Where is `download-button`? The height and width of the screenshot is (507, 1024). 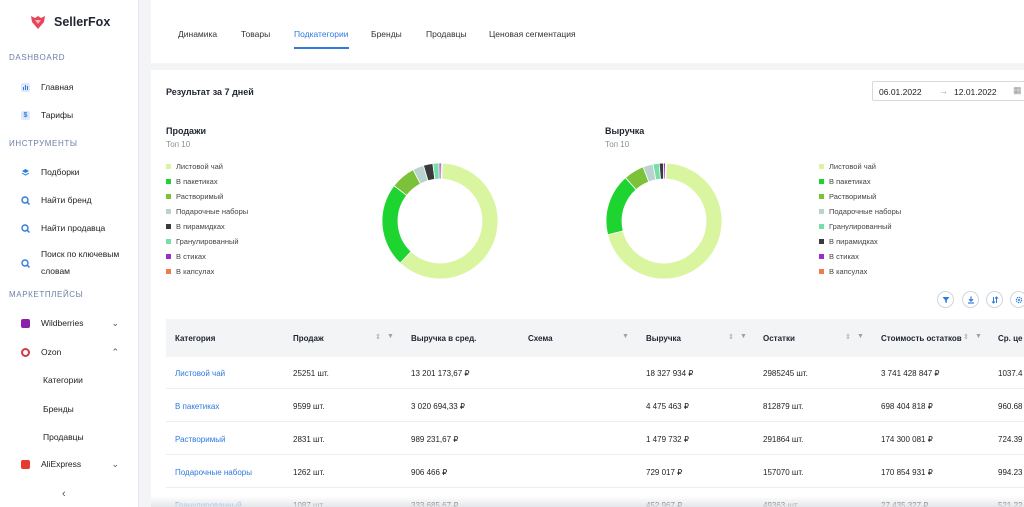
download-button is located at coordinates (970, 299).